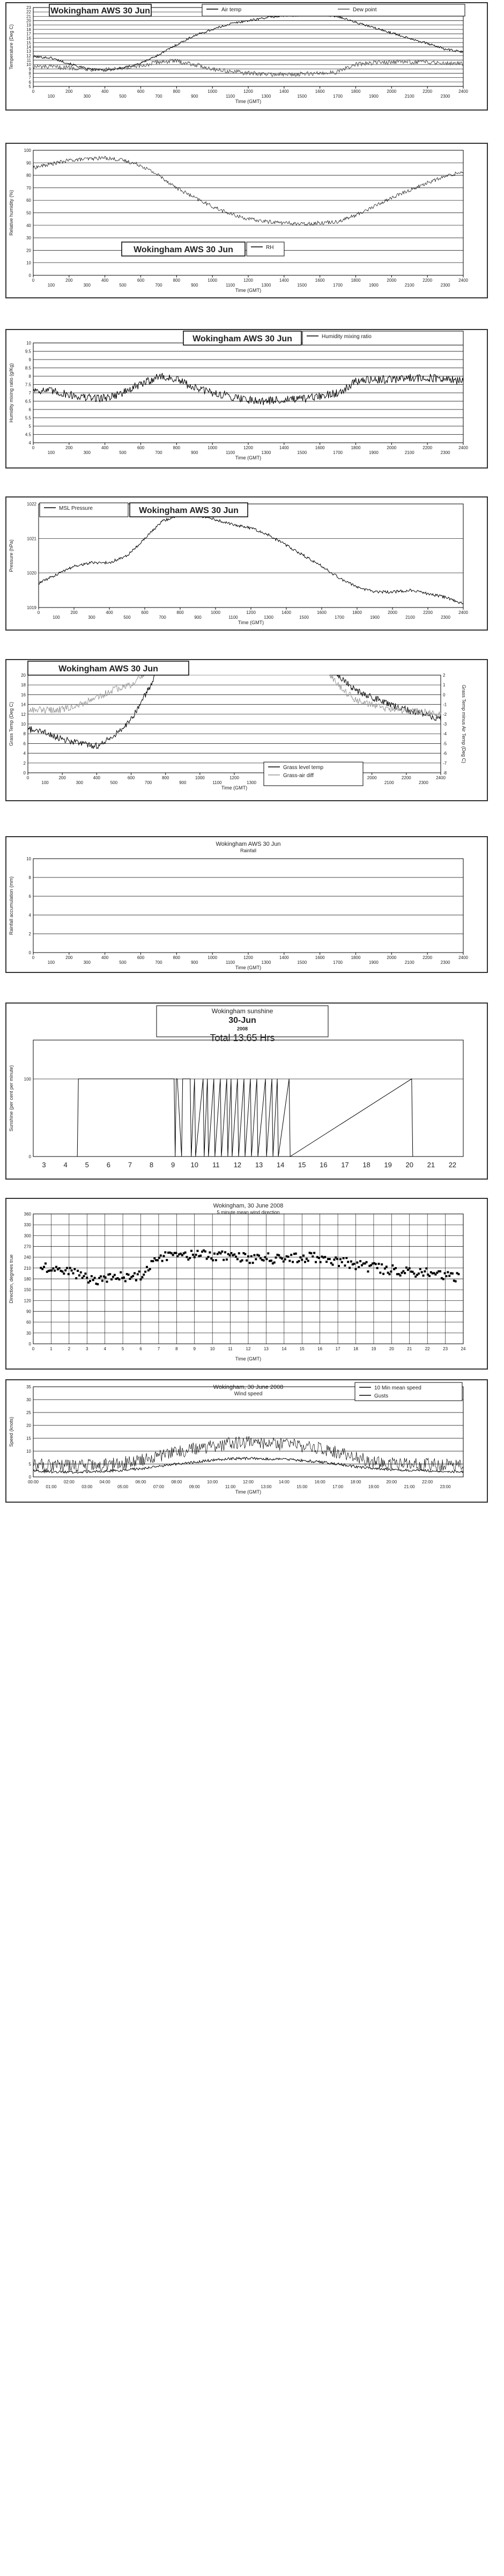 This screenshot has width=504, height=2576. Describe the element at coordinates (365, 10) in the screenshot. I see `legend-label: Dew point` at that location.